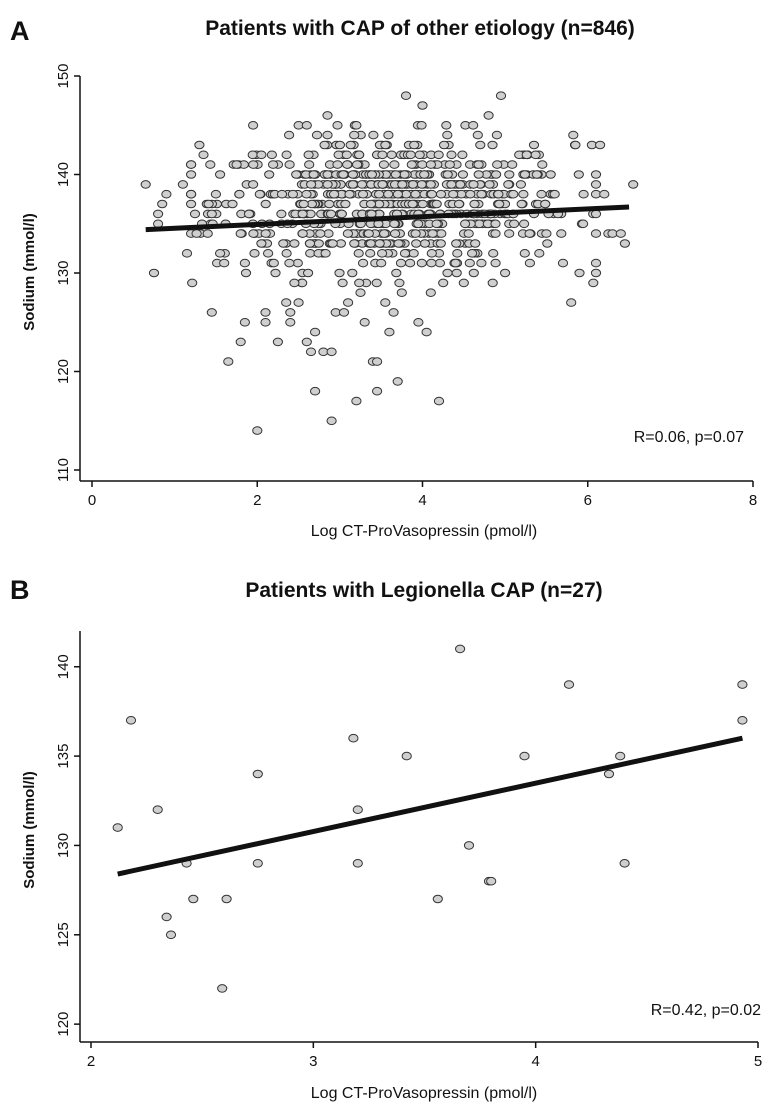 The width and height of the screenshot is (768, 1106). What do you see at coordinates (63, 1024) in the screenshot?
I see `panel-b-y-tick-label: 120` at bounding box center [63, 1024].